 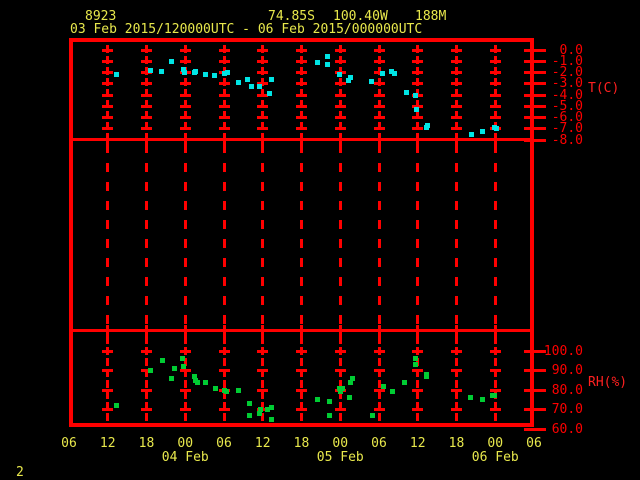 I want to click on x-axis-date-label: 04 Feb, so click(x=185, y=457).